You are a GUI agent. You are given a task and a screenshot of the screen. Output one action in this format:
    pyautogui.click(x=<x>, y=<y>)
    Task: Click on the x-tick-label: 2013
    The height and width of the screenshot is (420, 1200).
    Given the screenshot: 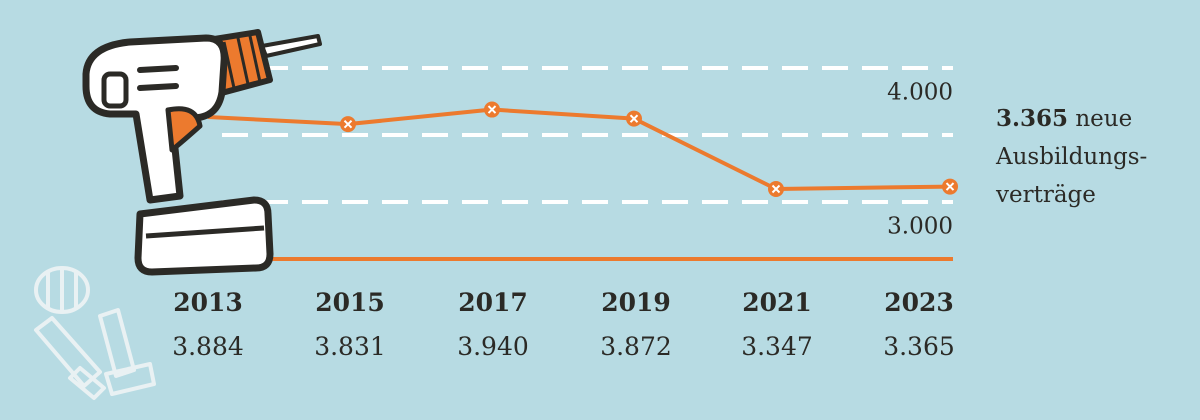 What is the action you would take?
    pyautogui.click(x=208, y=302)
    